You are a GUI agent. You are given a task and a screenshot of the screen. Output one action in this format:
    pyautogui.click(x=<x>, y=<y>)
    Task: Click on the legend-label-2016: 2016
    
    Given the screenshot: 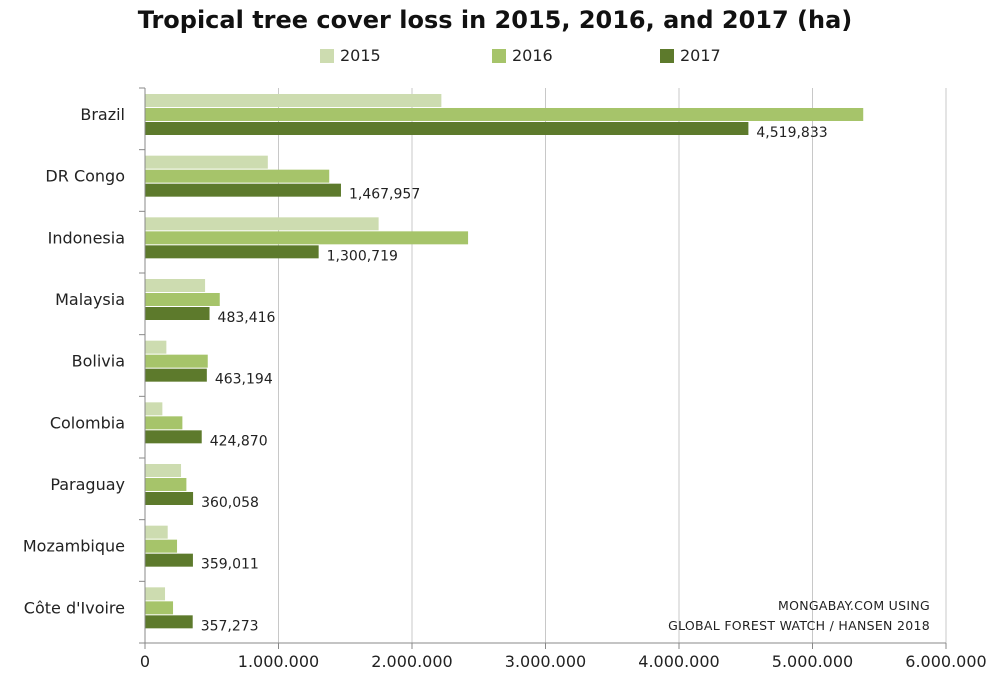 What is the action you would take?
    pyautogui.click(x=532, y=55)
    